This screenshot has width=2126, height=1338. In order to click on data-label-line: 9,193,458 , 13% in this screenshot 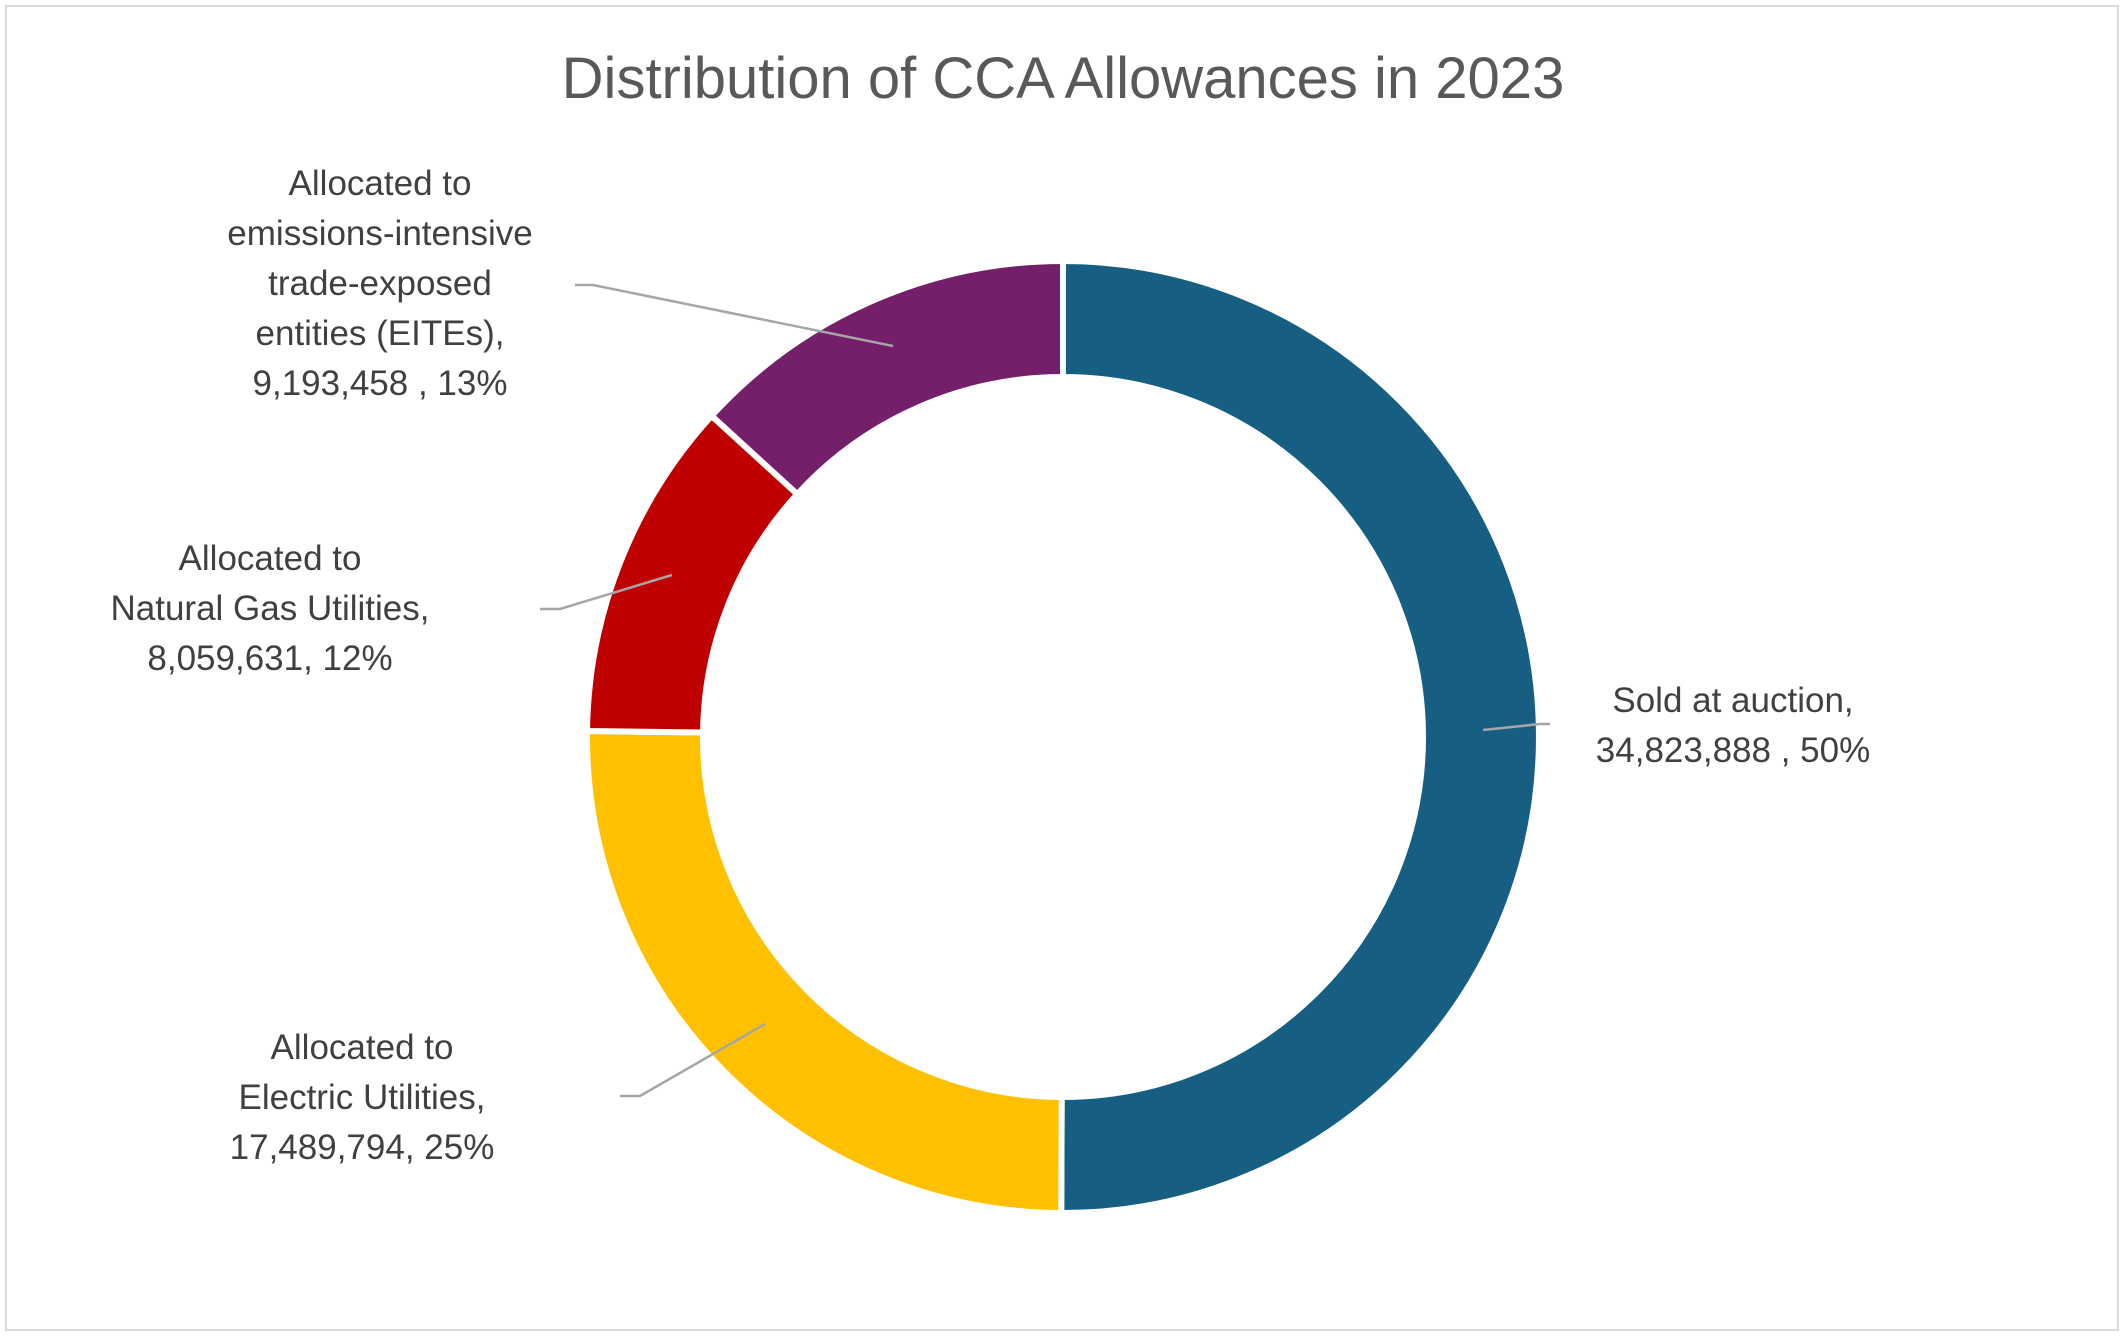, I will do `click(380, 383)`.